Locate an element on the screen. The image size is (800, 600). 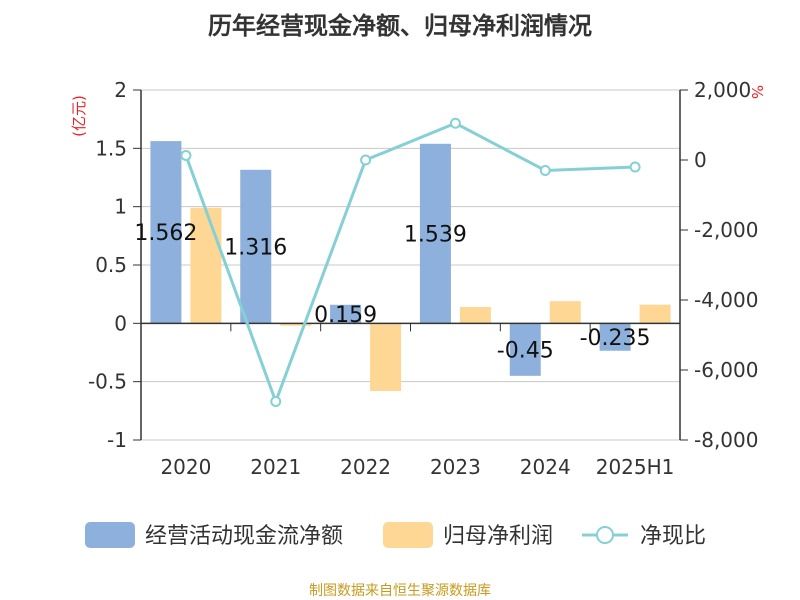
legend-swatch-marker is located at coordinates (605, 535).